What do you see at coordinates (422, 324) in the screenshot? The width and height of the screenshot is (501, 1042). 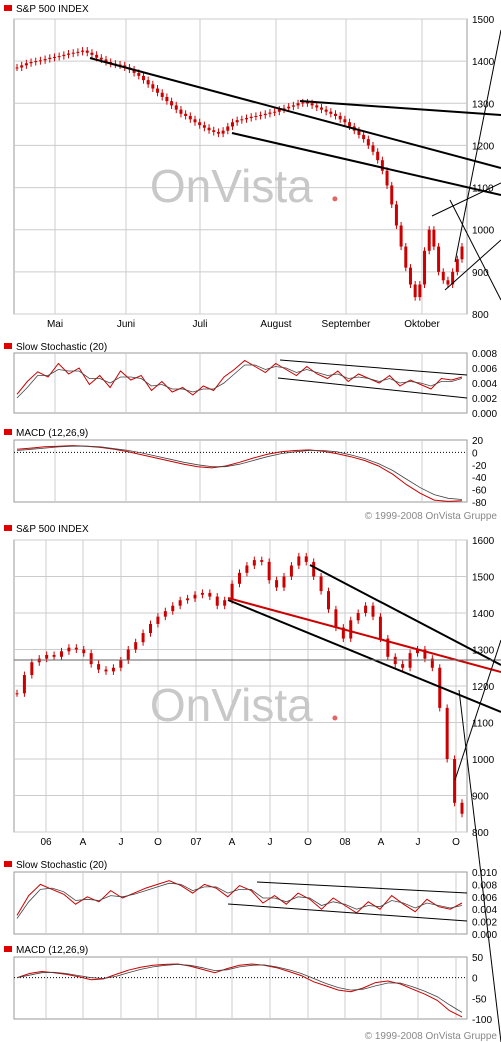 I see `x-tick-label: Oktober` at bounding box center [422, 324].